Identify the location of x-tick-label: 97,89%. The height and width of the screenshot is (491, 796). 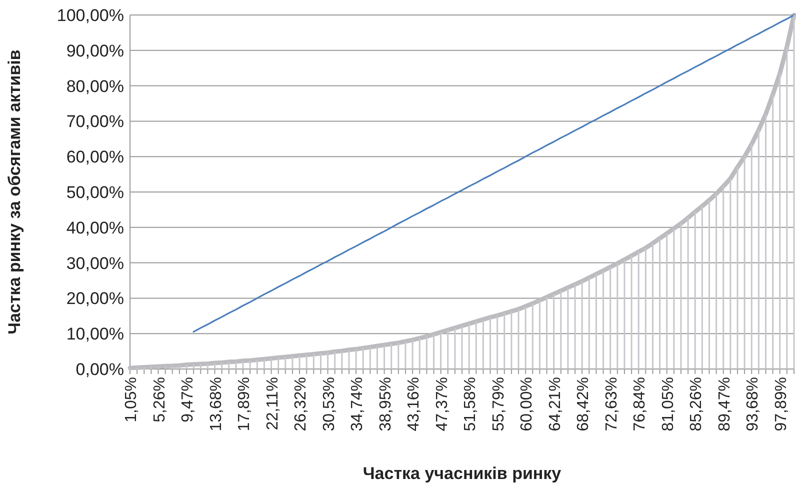
(781, 404).